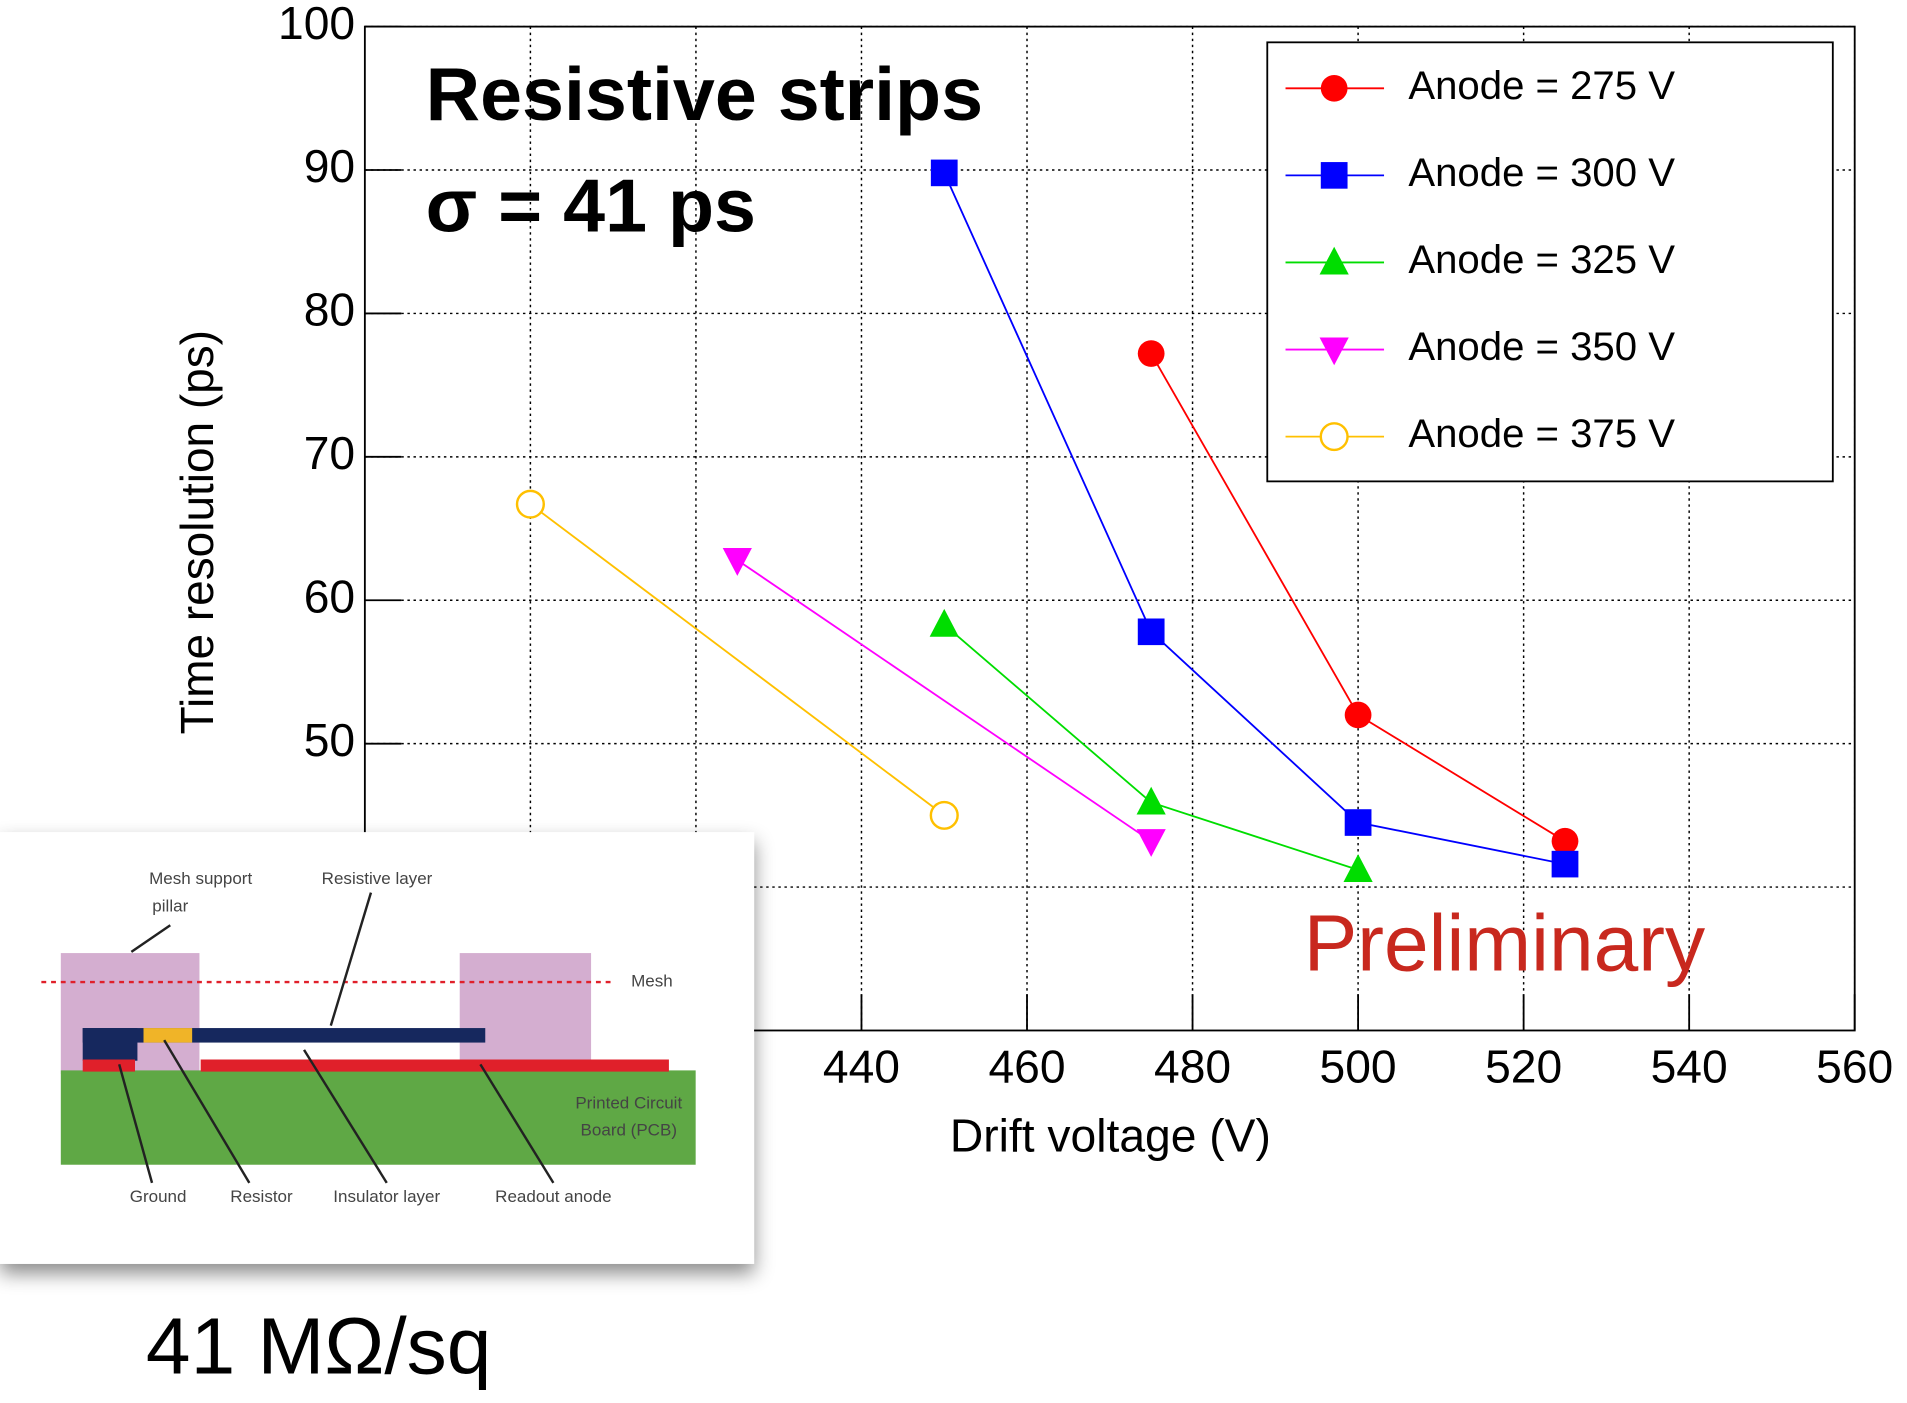 This screenshot has width=1907, height=1403. What do you see at coordinates (704, 94) in the screenshot?
I see `annotation: Resistive strips` at bounding box center [704, 94].